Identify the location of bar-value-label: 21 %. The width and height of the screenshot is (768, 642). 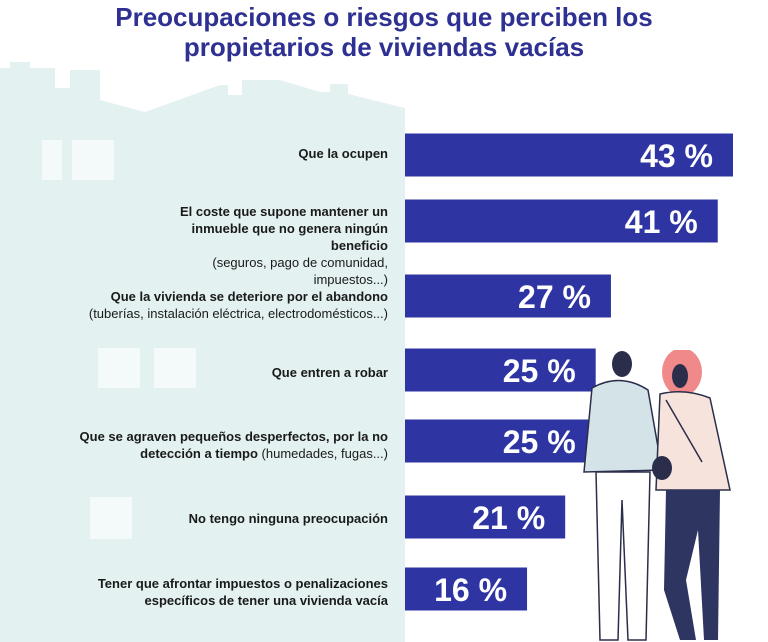
(508, 518).